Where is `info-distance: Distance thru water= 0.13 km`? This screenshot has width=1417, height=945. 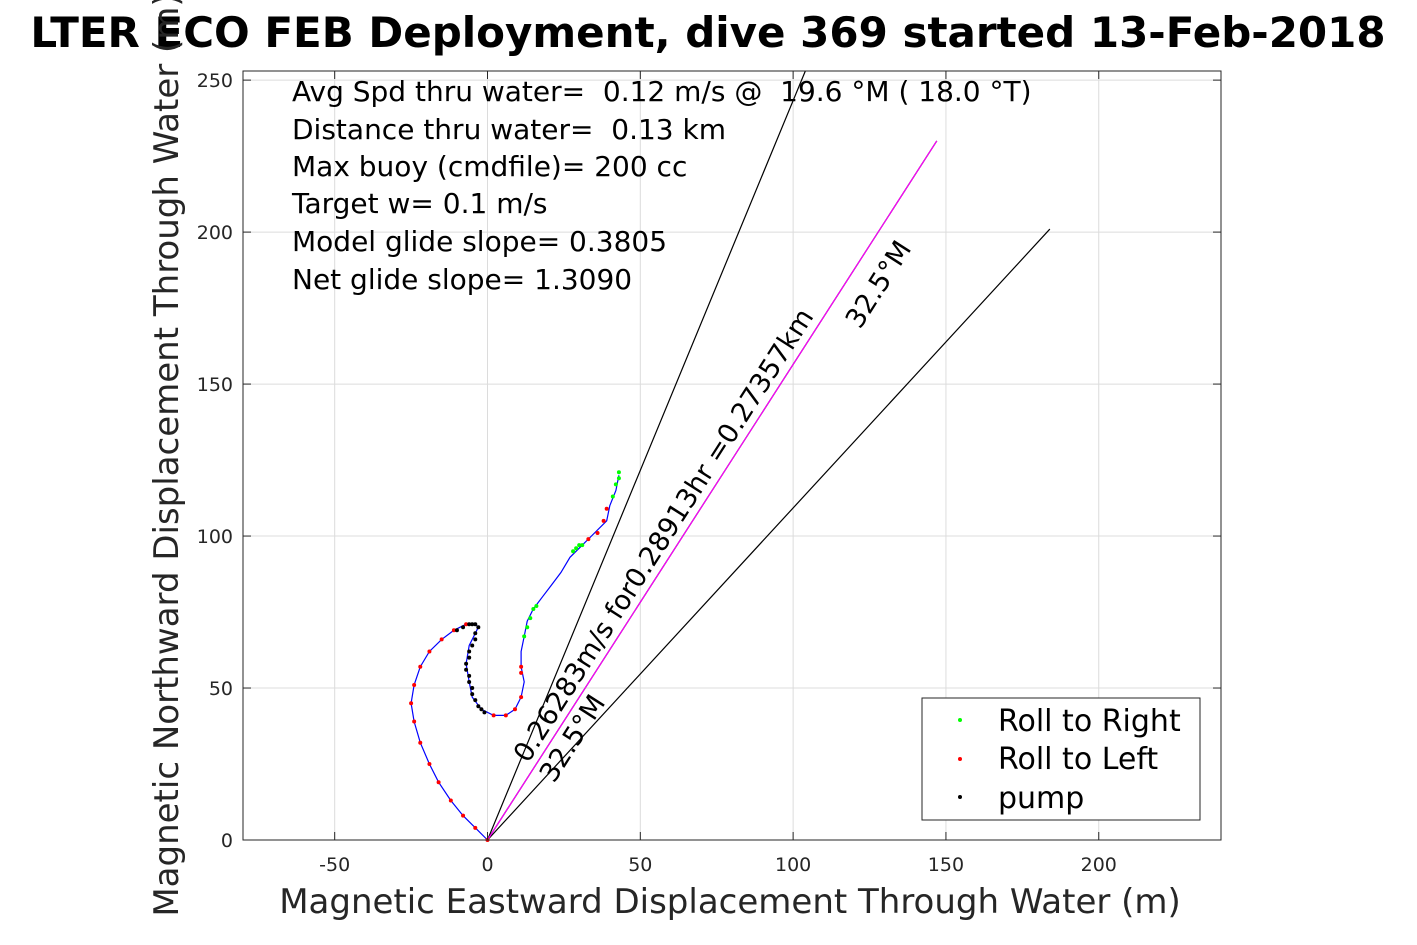 info-distance: Distance thru water= 0.13 km is located at coordinates (509, 129).